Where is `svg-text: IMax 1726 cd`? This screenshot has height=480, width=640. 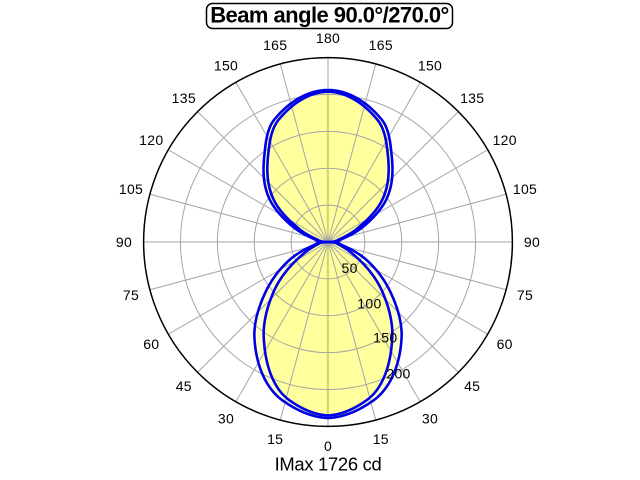 svg-text: IMax 1726 cd is located at coordinates (328, 464).